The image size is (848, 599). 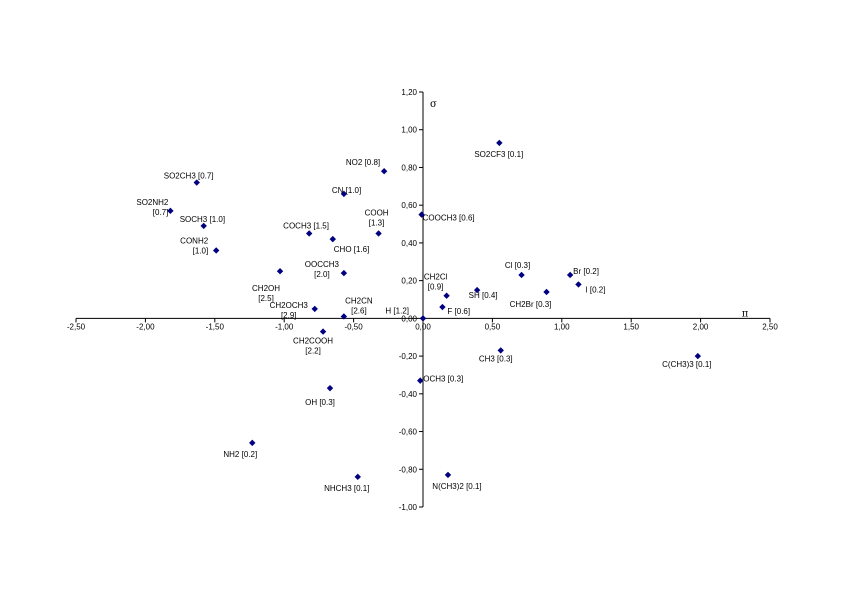 What do you see at coordinates (433, 104) in the screenshot?
I see `y-axis-title: σ` at bounding box center [433, 104].